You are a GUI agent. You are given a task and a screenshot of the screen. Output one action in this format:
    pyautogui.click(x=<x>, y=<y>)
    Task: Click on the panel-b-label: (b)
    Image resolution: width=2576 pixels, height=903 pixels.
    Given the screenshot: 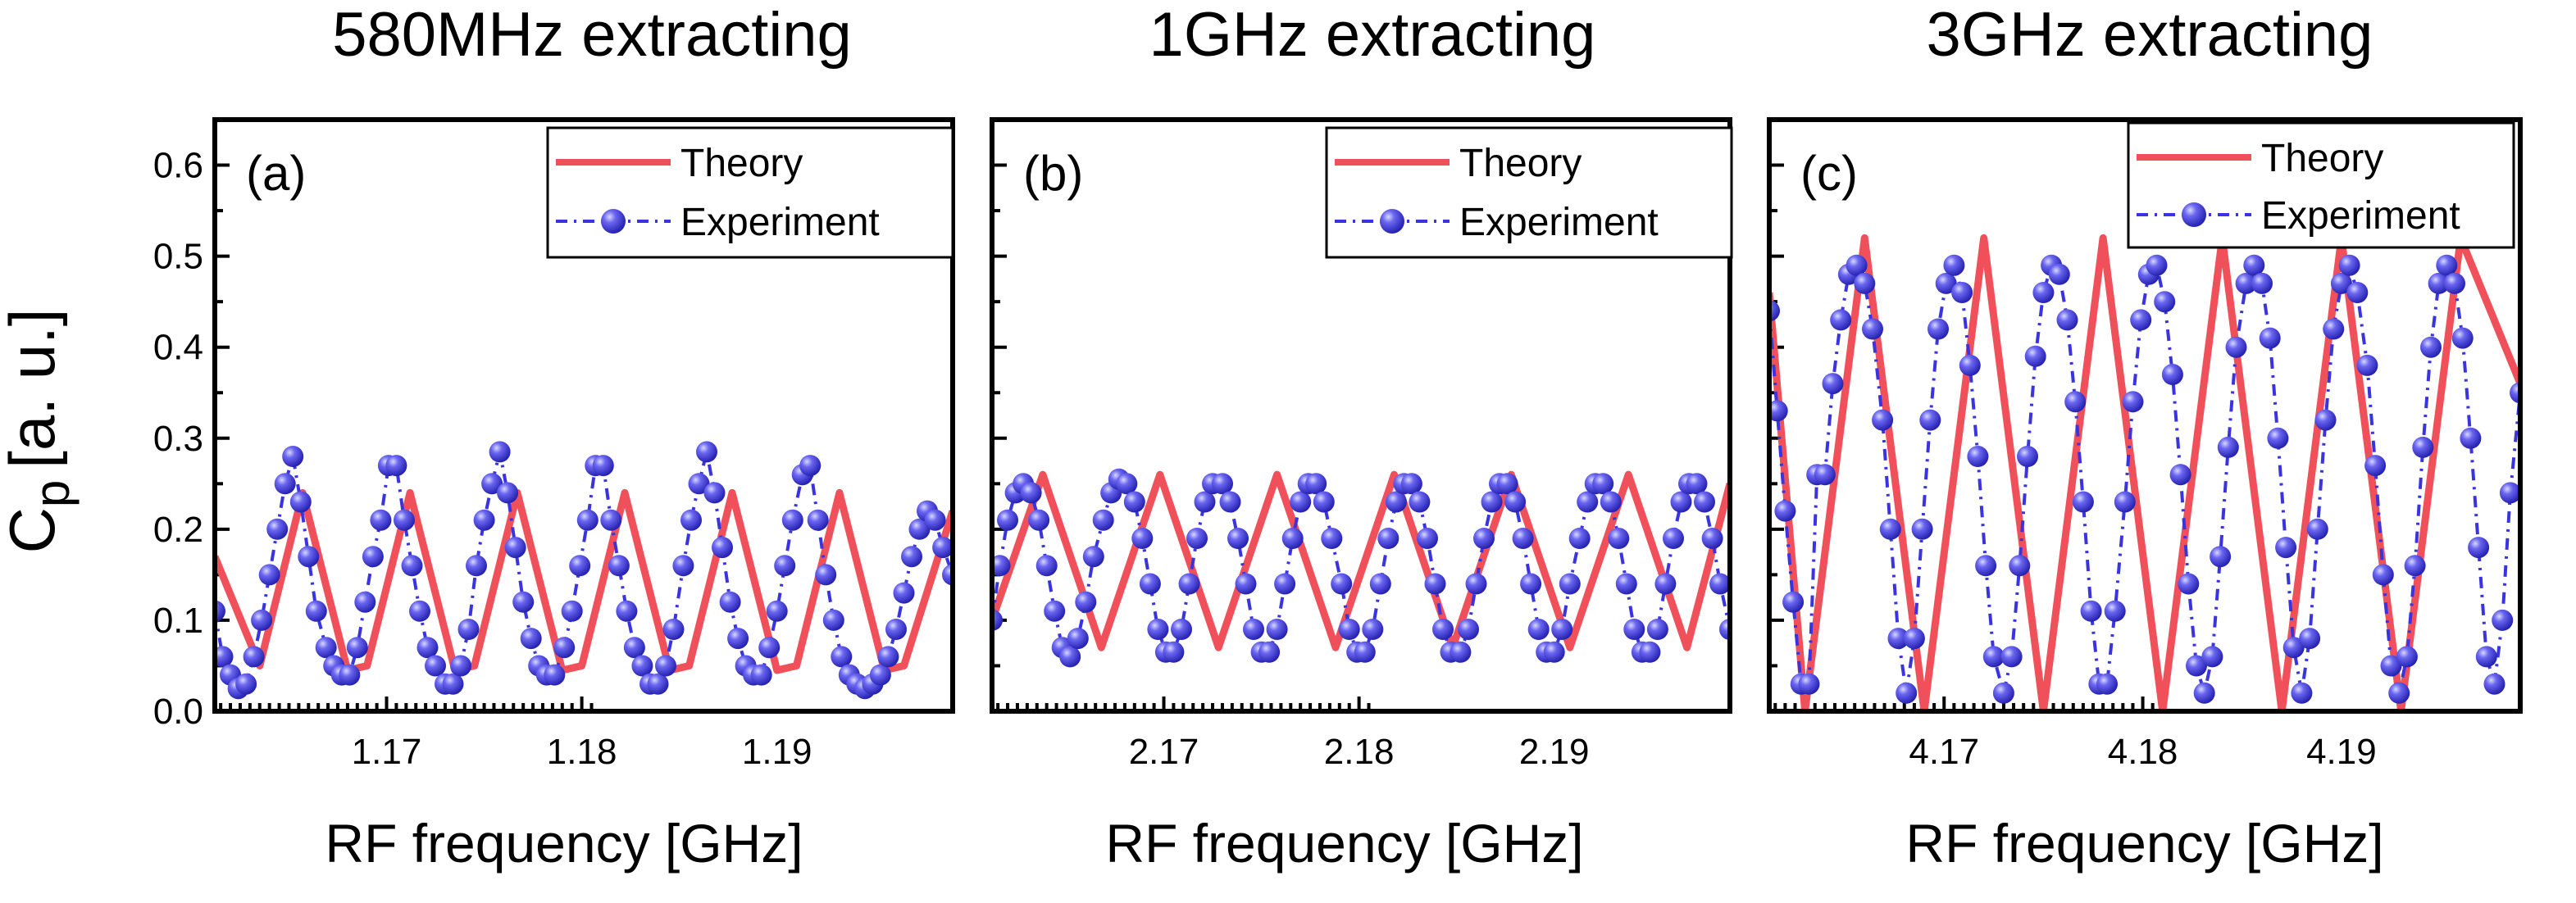 What is the action you would take?
    pyautogui.click(x=1053, y=173)
    